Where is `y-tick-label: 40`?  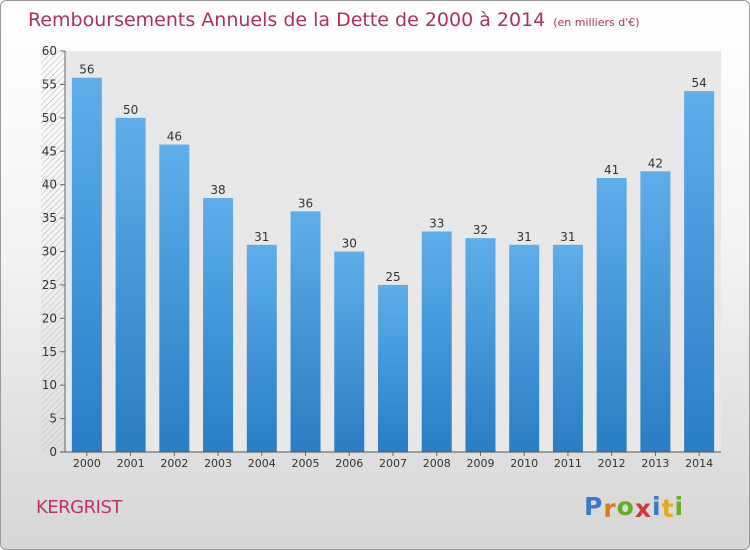
y-tick-label: 40 is located at coordinates (49, 185).